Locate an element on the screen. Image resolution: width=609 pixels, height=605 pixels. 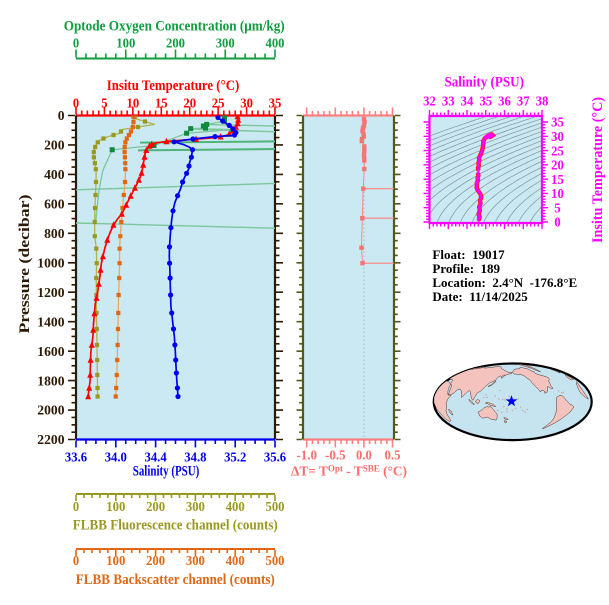
svg-text: -0.5 is located at coordinates (335, 456).